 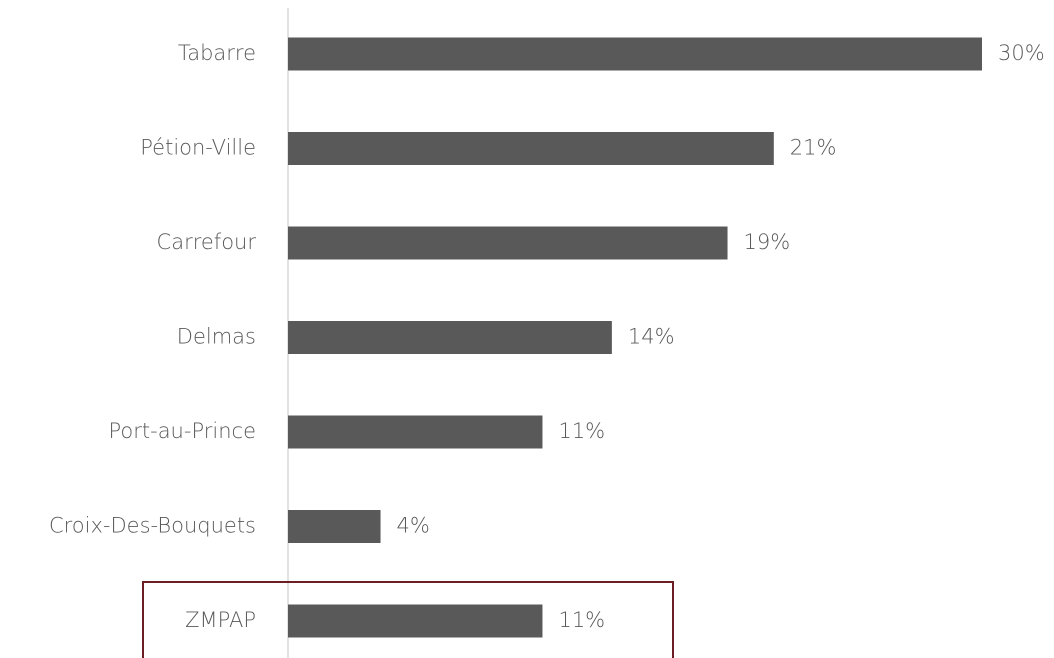 I want to click on category-label: Delmas, so click(x=216, y=337).